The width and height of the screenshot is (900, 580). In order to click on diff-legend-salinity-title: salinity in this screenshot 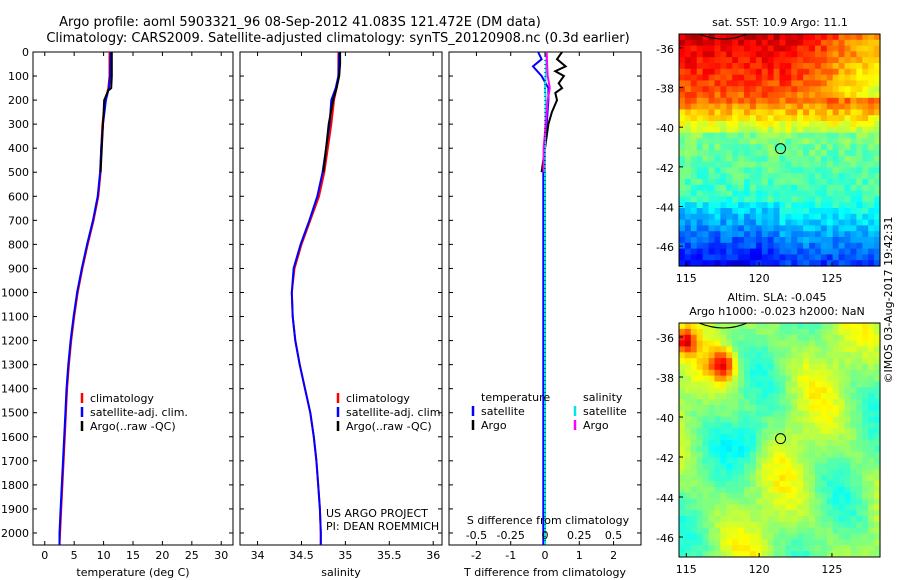, I will do `click(603, 397)`.